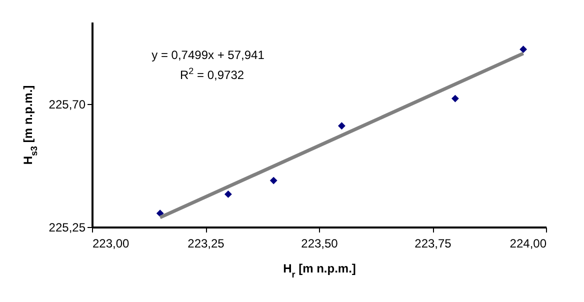  I want to click on y-tick-label: 225,70, so click(67, 105).